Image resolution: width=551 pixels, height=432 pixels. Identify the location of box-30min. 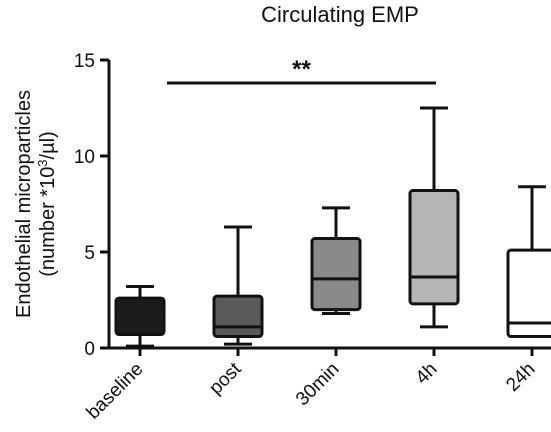
(336, 260).